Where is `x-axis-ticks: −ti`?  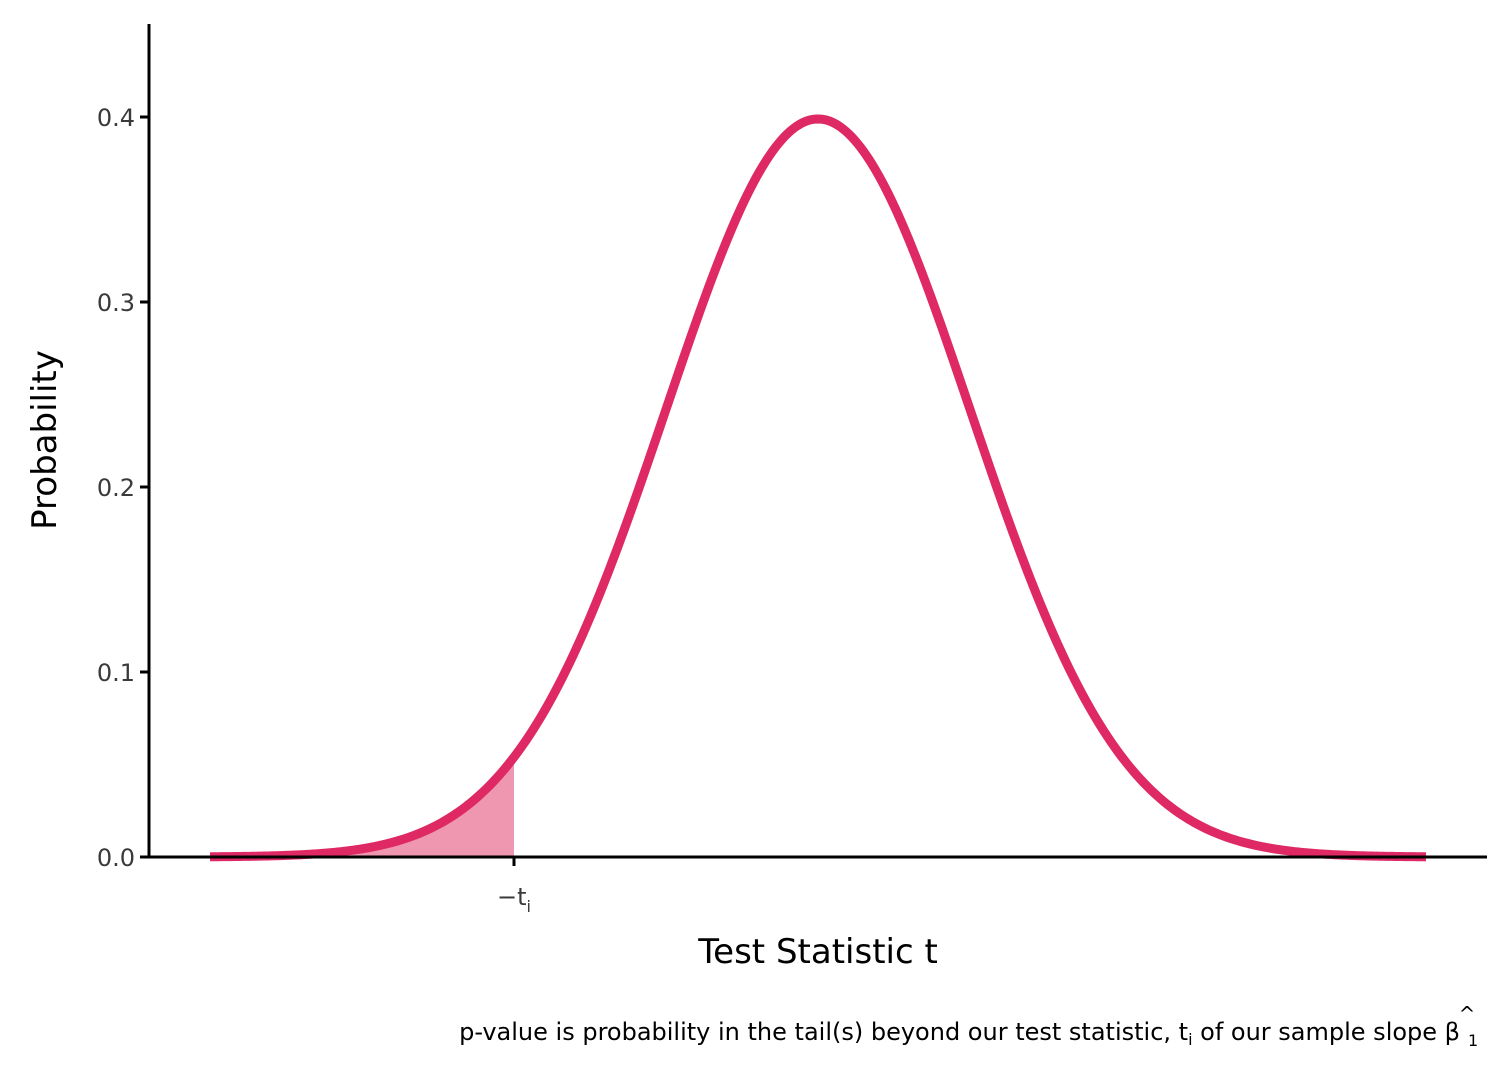
x-axis-ticks: −ti is located at coordinates (514, 886).